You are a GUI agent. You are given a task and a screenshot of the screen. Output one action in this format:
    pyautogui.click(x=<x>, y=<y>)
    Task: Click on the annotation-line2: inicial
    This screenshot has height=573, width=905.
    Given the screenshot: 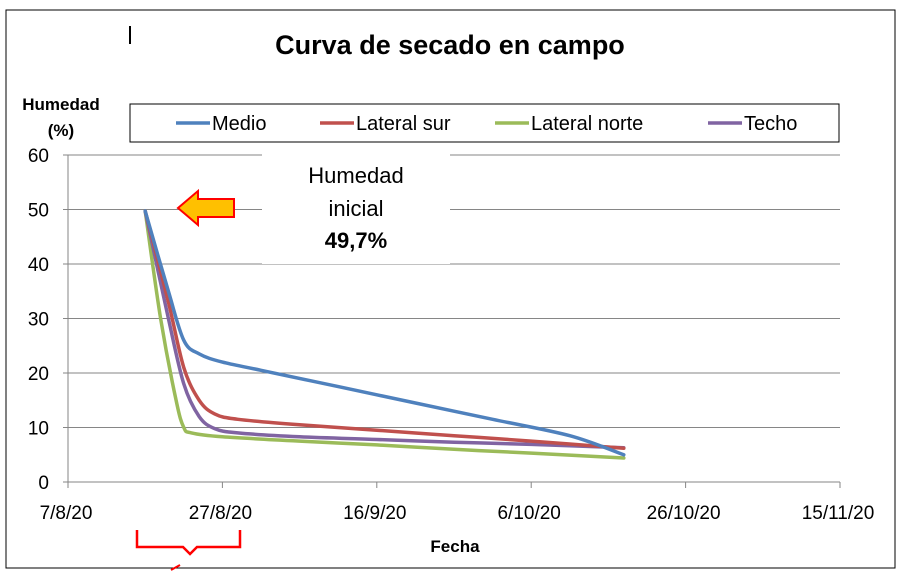 What is the action you would take?
    pyautogui.click(x=355, y=208)
    